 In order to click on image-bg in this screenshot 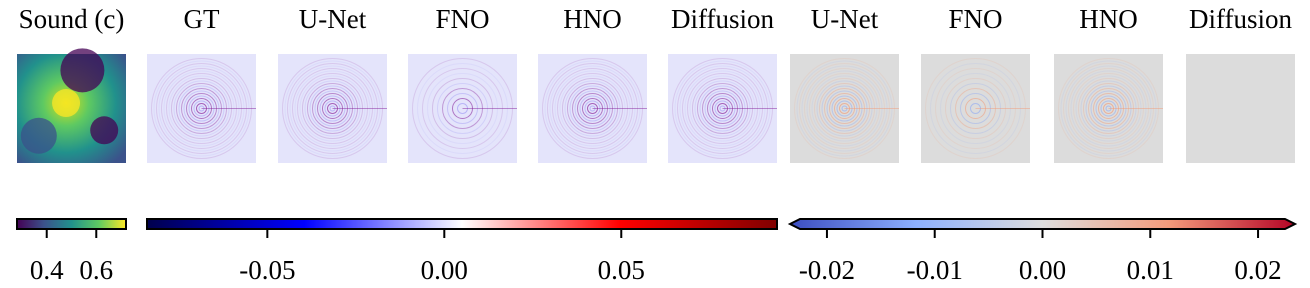, I will do `click(1240, 108)`.